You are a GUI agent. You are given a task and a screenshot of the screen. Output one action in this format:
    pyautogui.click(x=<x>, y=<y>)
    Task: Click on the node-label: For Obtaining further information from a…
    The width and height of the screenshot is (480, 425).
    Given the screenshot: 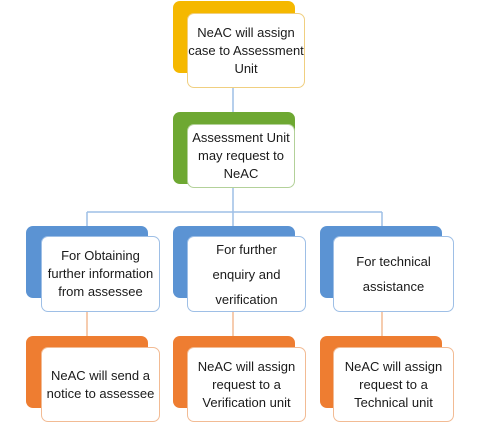 What is the action you would take?
    pyautogui.click(x=100, y=273)
    